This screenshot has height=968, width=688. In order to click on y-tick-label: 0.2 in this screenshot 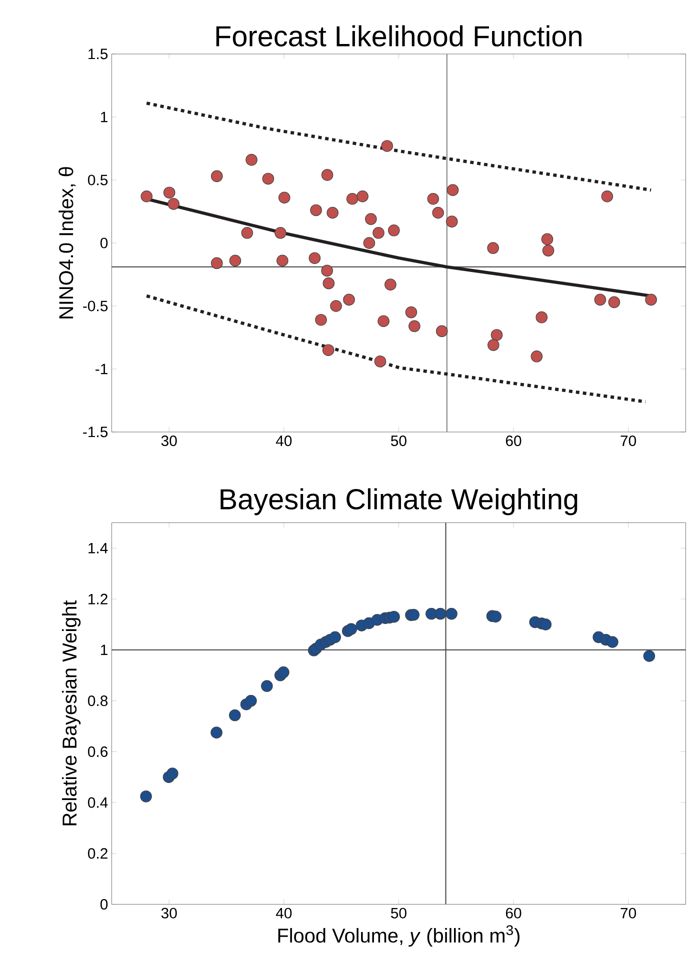, I will do `click(98, 853)`.